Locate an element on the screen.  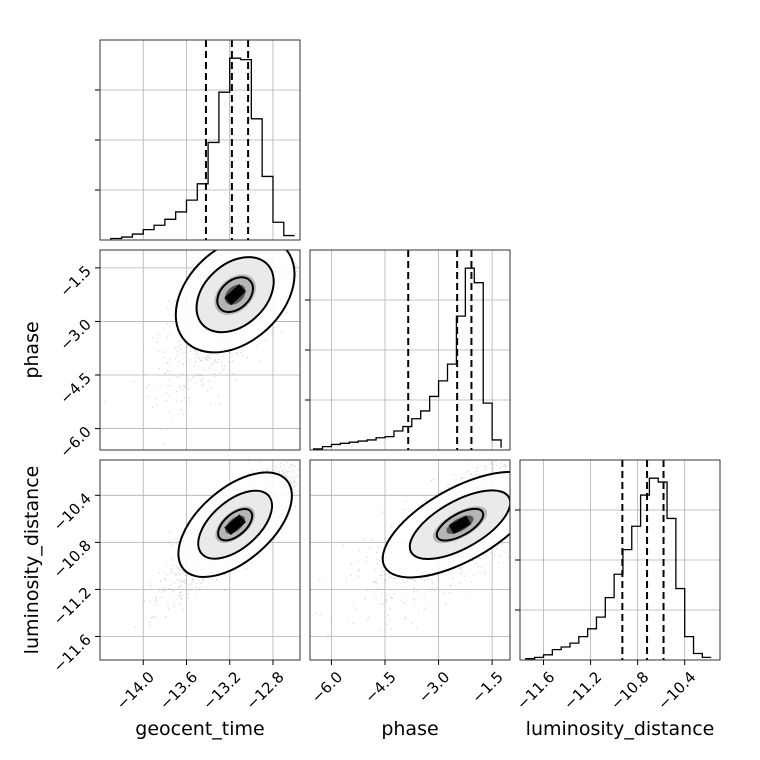
x-tick-label-geocent_time: −12.8 is located at coordinates (264, 690).